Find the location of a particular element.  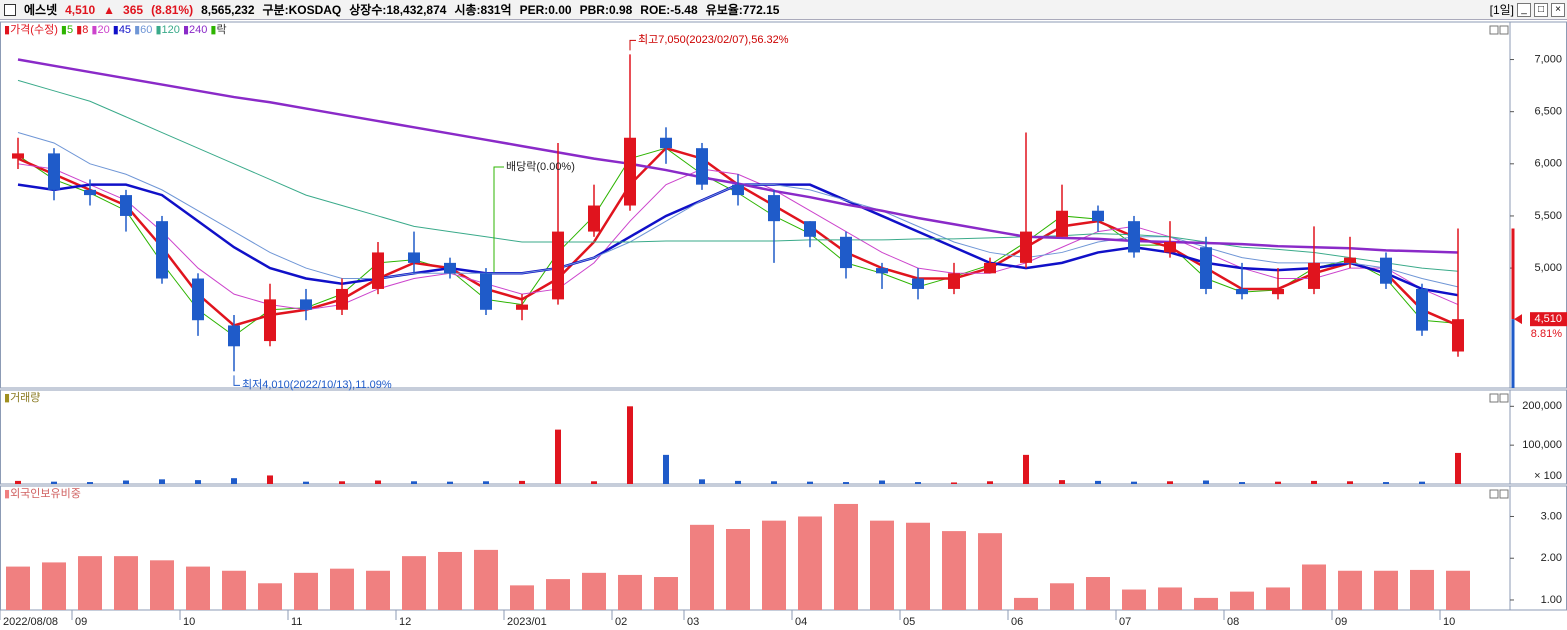

legend-entry: 45 is located at coordinates (125, 30).